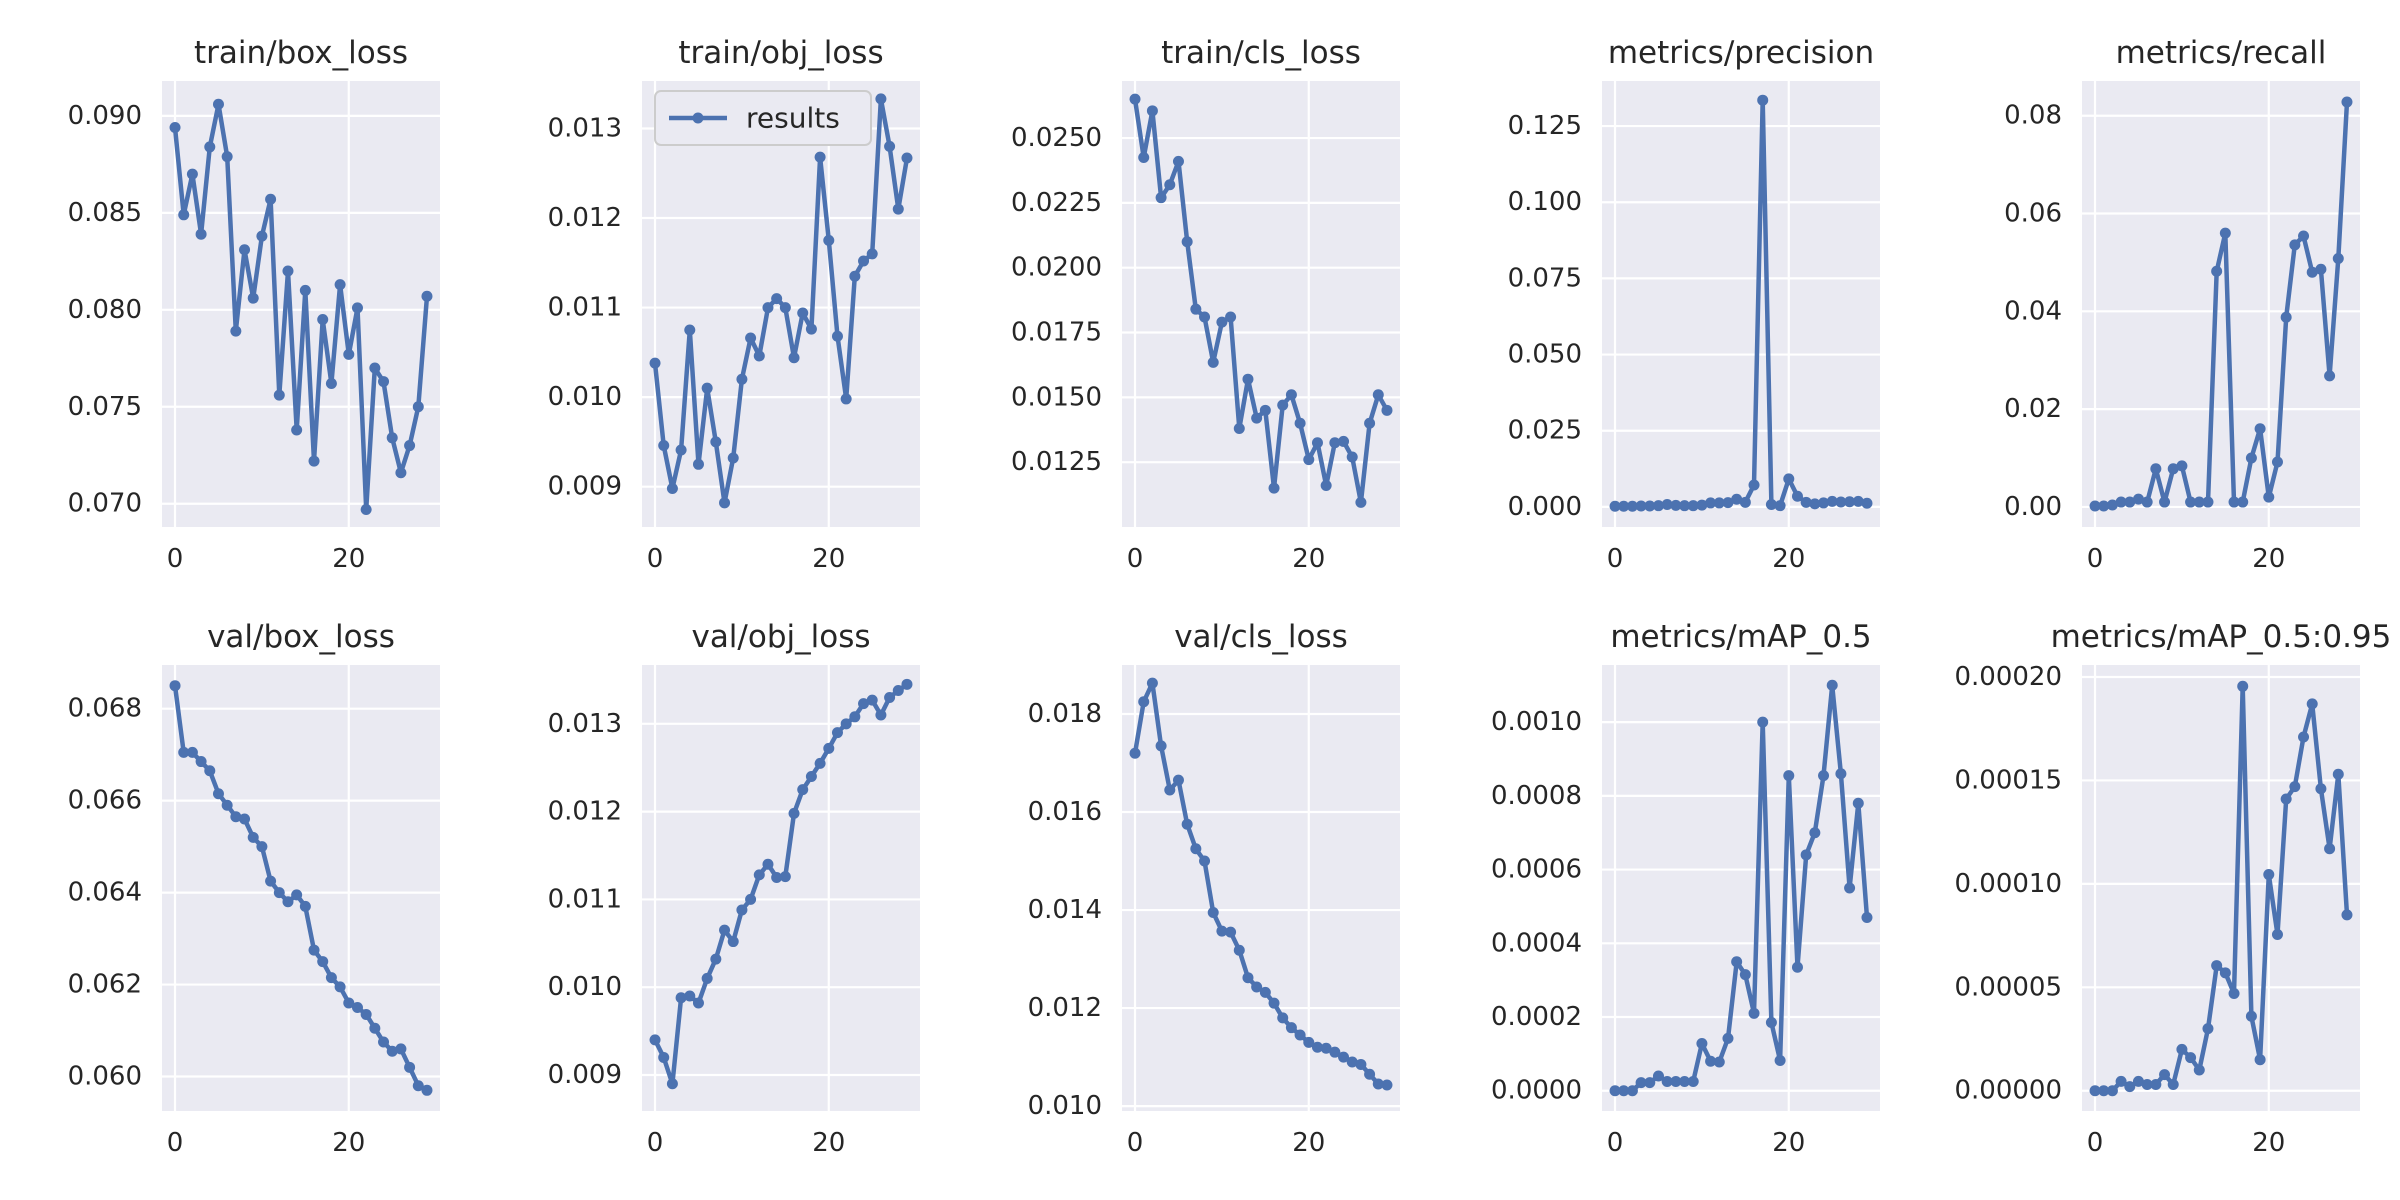 The image size is (2400, 1200). Describe the element at coordinates (105, 709) in the screenshot. I see `y-tick-label: 0.068` at that location.